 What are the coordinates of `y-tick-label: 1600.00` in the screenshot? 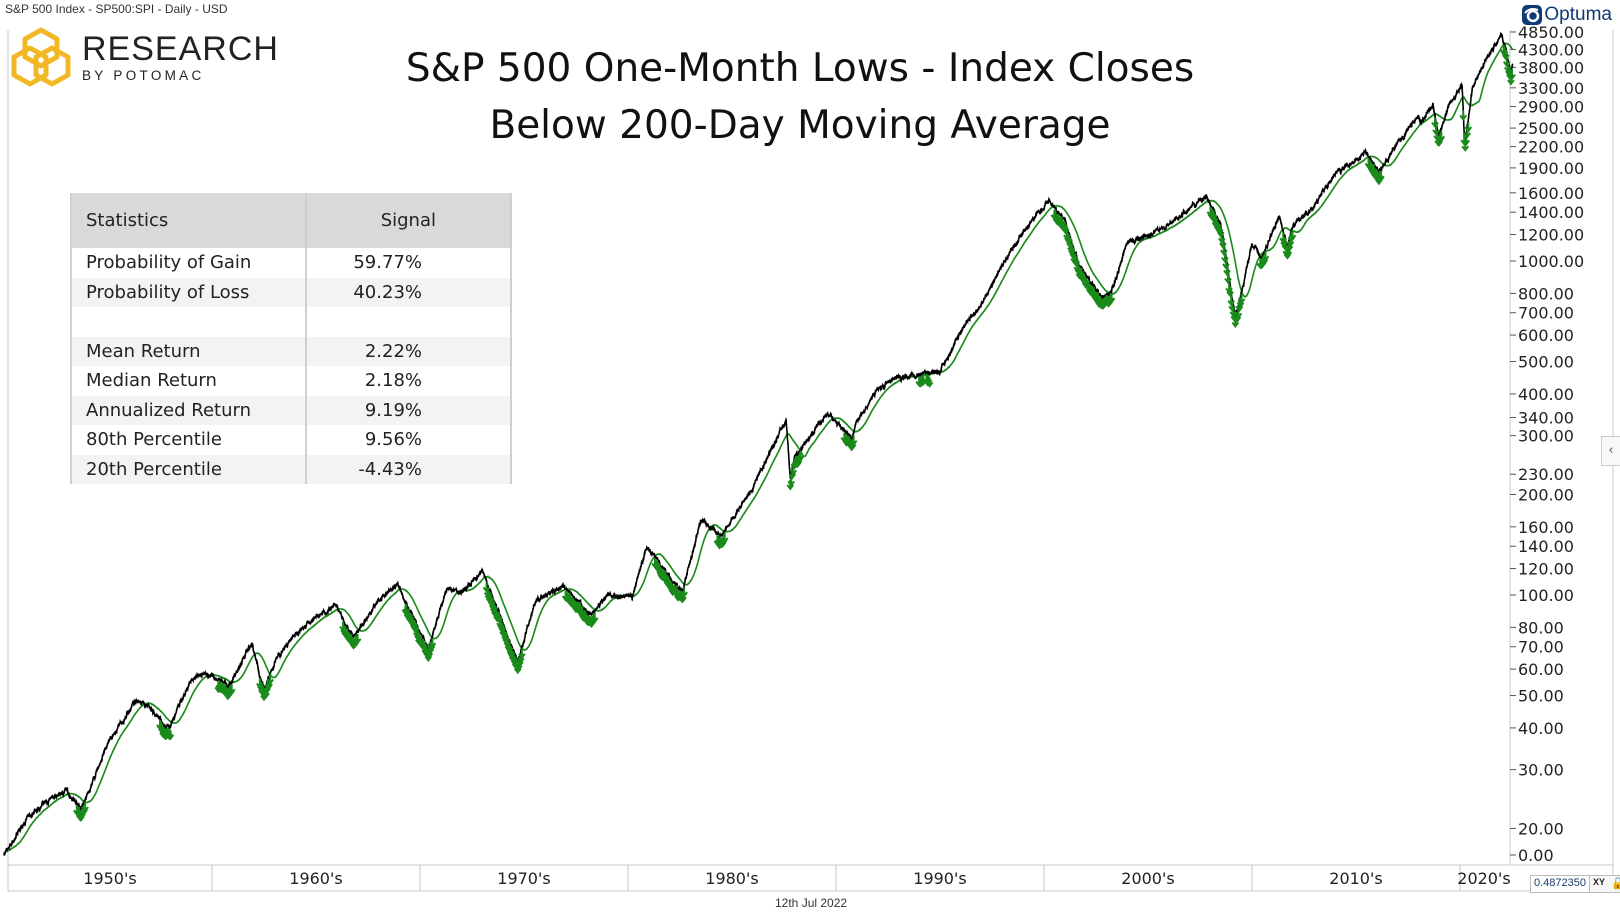 It's located at (1551, 193).